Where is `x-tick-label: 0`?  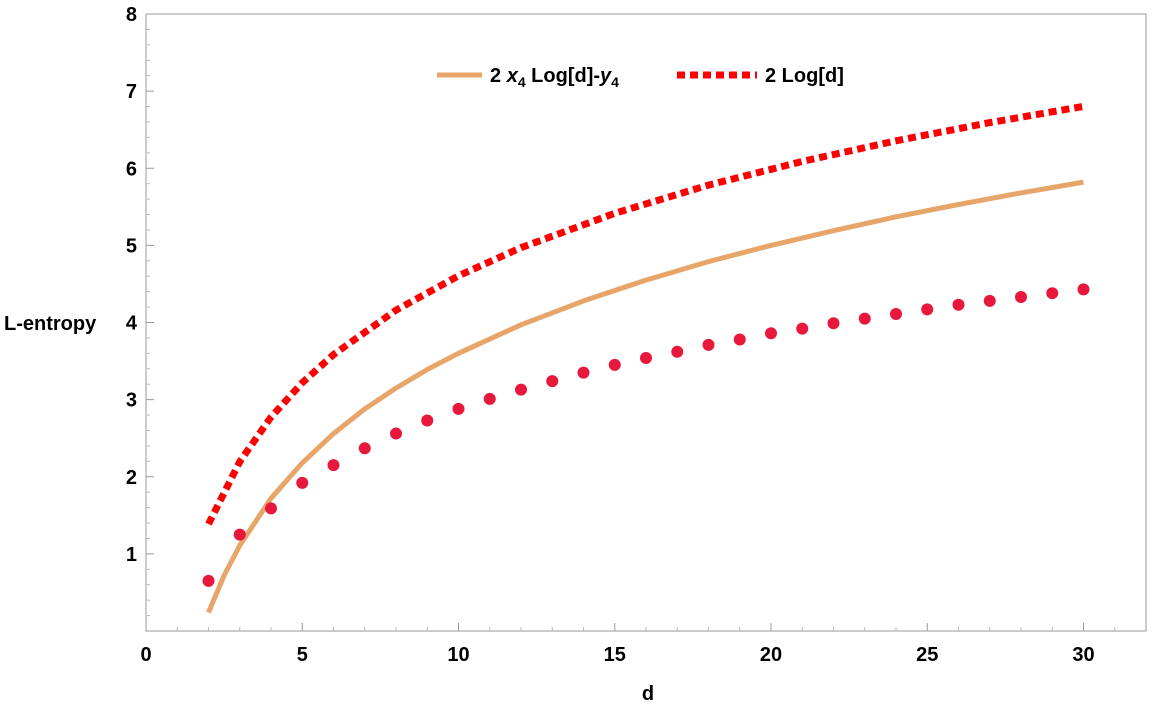 x-tick-label: 0 is located at coordinates (145, 655).